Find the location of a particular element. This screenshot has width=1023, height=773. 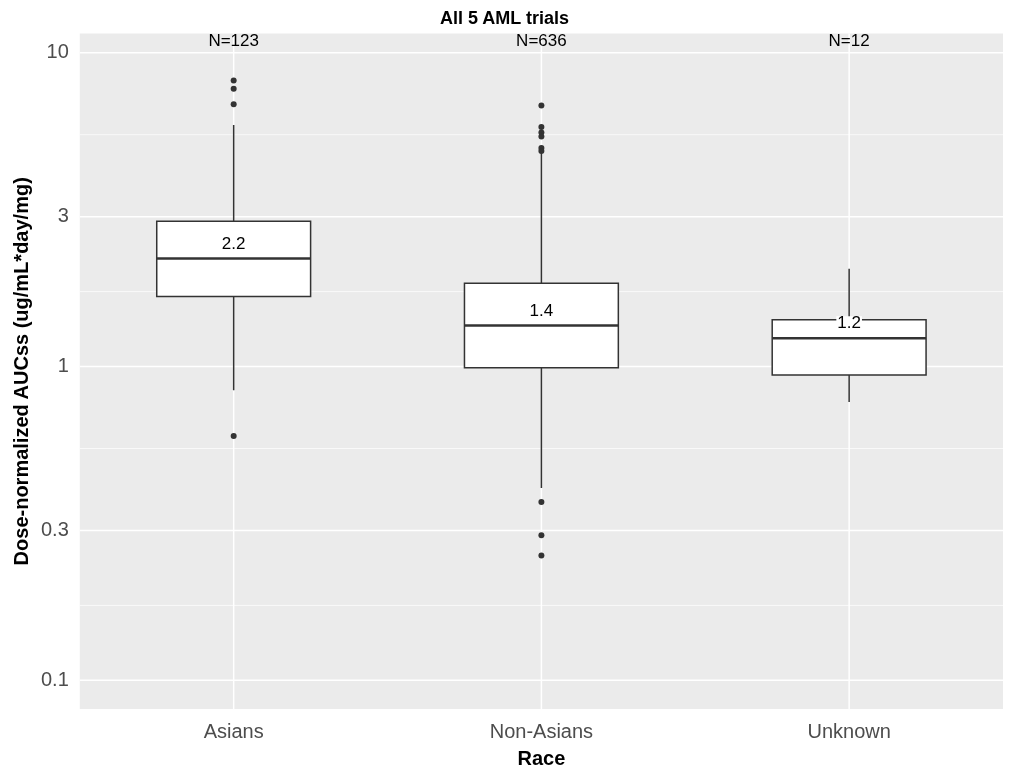

y-tick-label: 1 is located at coordinates (63, 364).